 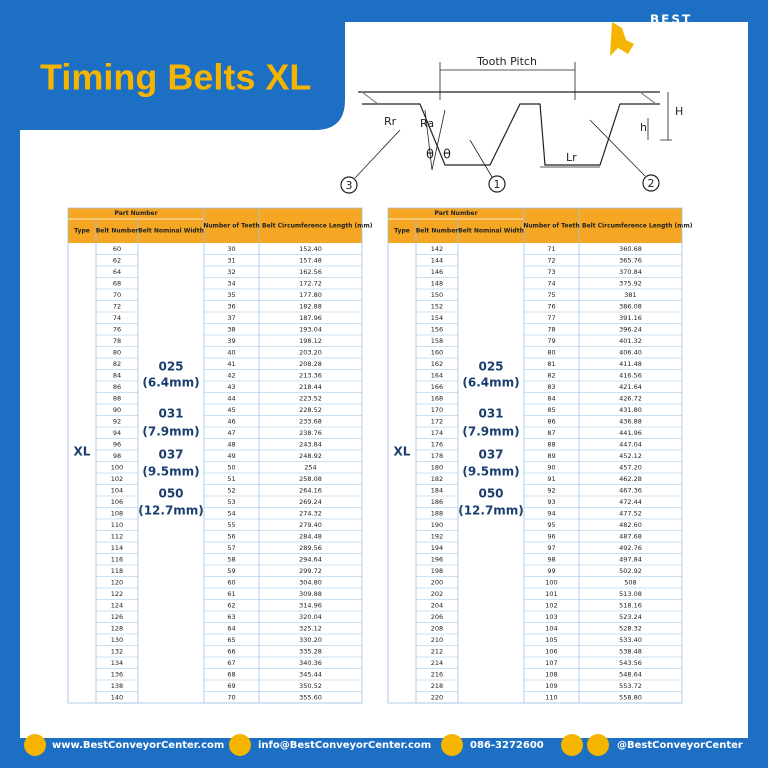 I want to click on cell: 482.60, so click(x=630, y=525).